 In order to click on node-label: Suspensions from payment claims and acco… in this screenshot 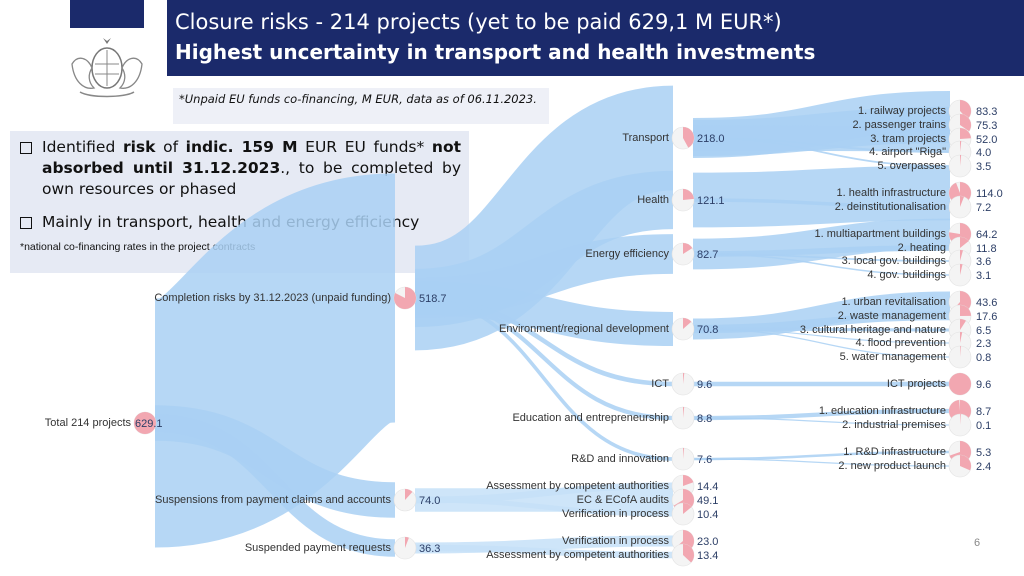, I will do `click(273, 500)`.